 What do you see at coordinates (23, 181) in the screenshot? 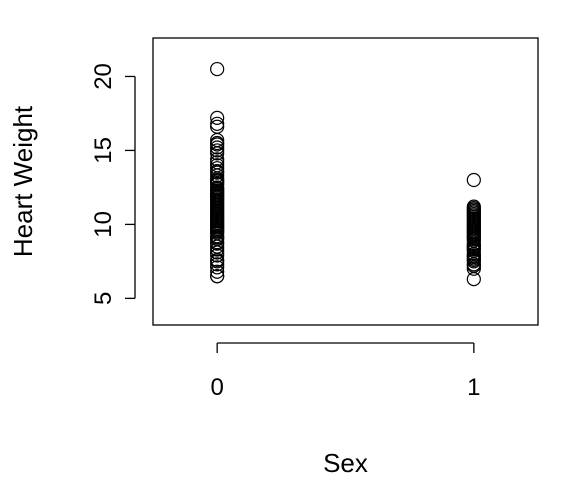
I see `y-axis-title: Heart Weight` at bounding box center [23, 181].